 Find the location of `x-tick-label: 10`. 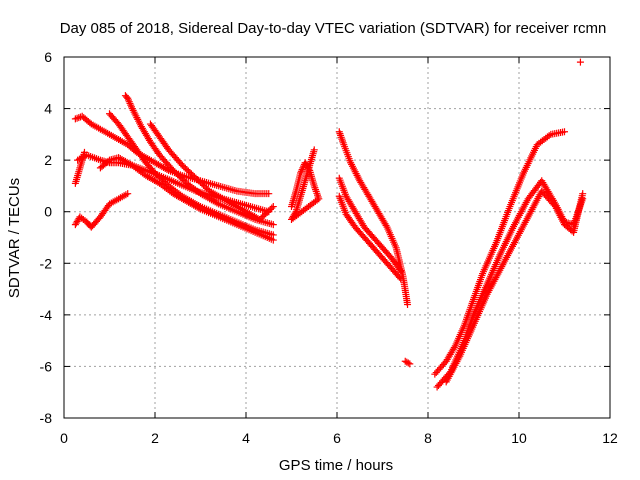

x-tick-label: 10 is located at coordinates (519, 438).